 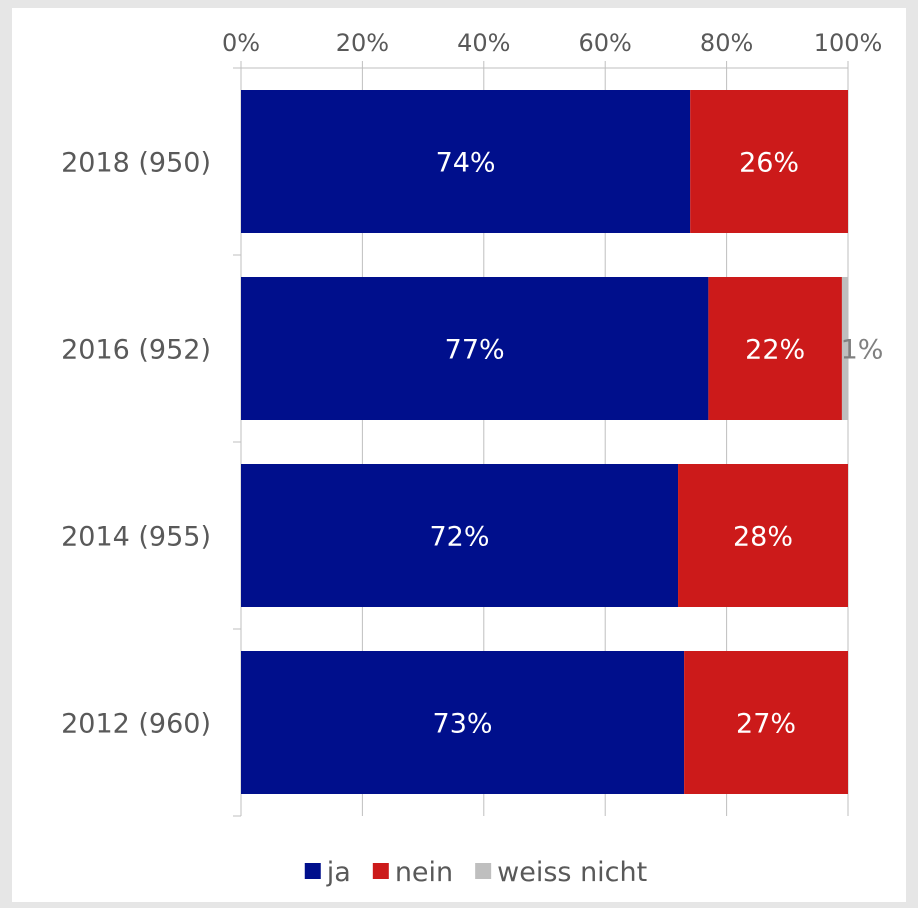 I want to click on legend-label: weiss nicht, so click(x=572, y=872).